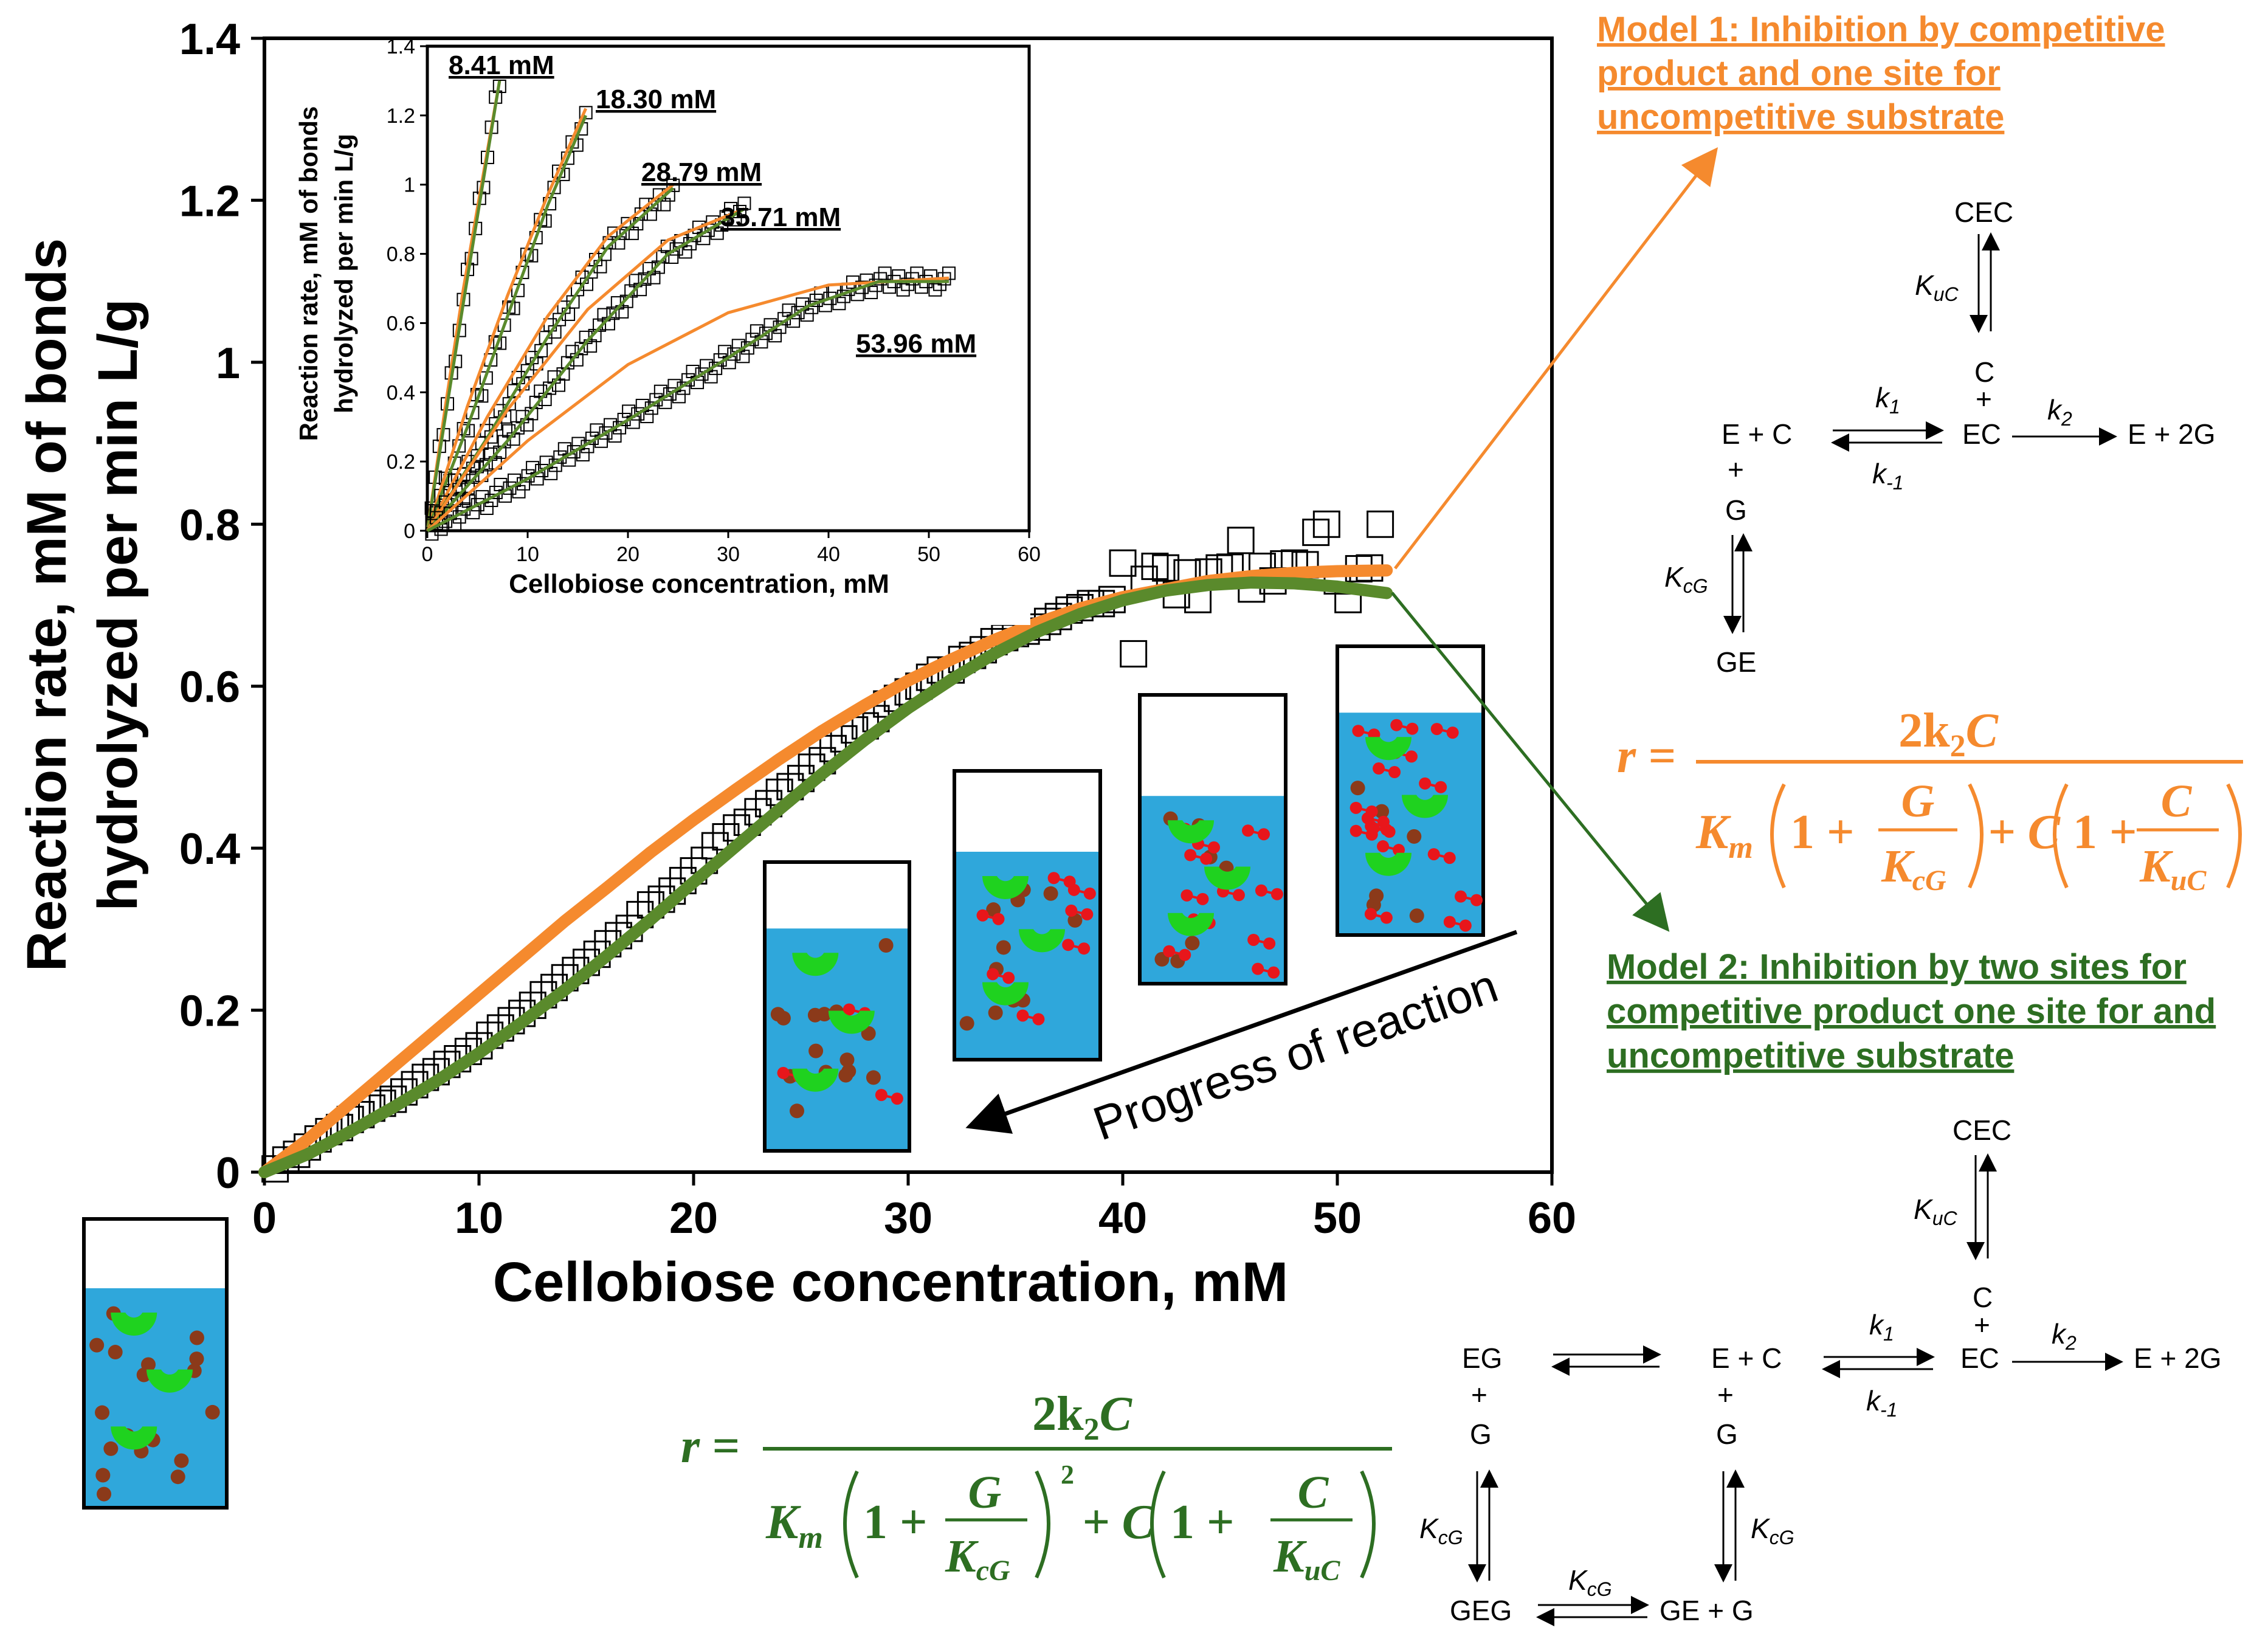  Describe the element at coordinates (1772, 1531) in the screenshot. I see `m2-kcg-right: KcG` at that location.